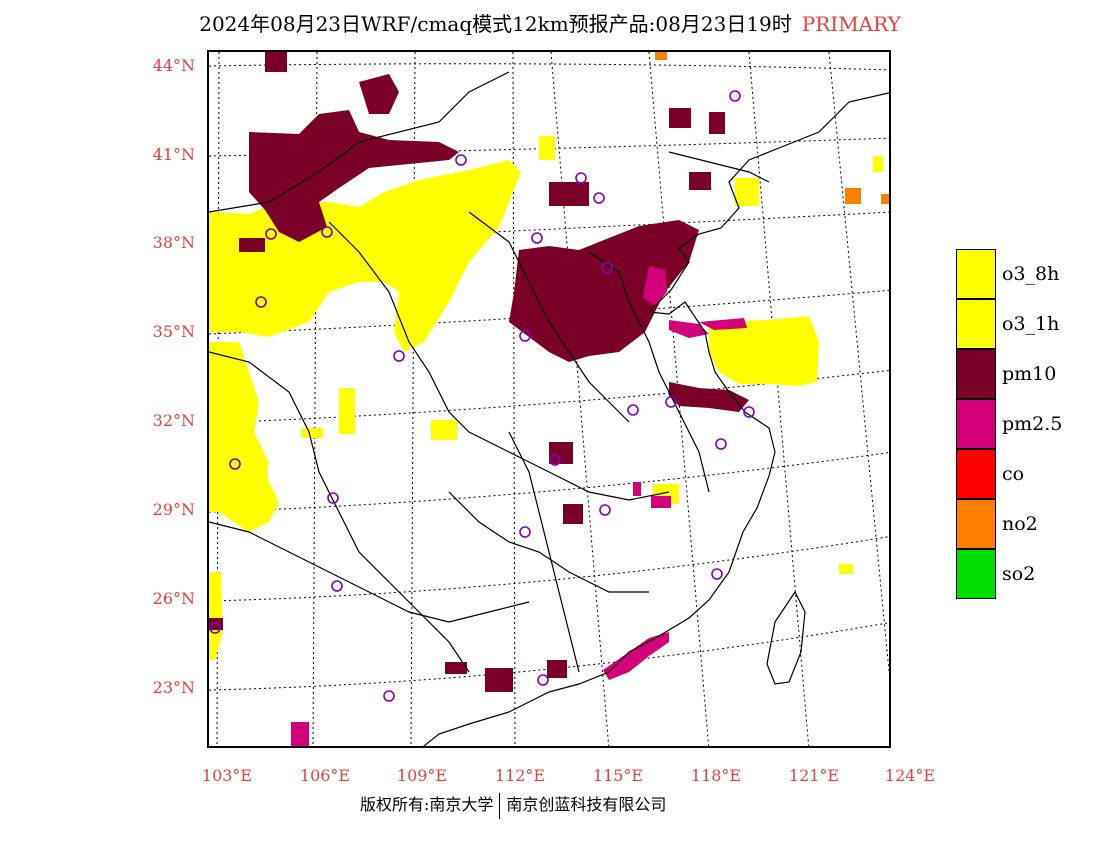 The image size is (1100, 850). I want to click on pm25-region-guangdong, so click(636, 656).